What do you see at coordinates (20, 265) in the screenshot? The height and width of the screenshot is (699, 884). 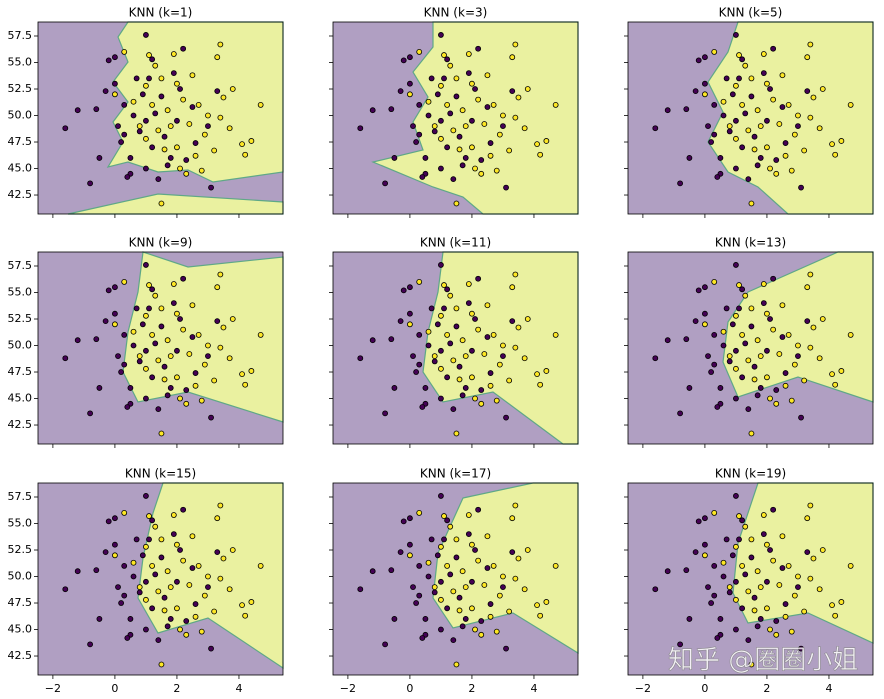 I see `y-tick-label: 57.5` at bounding box center [20, 265].